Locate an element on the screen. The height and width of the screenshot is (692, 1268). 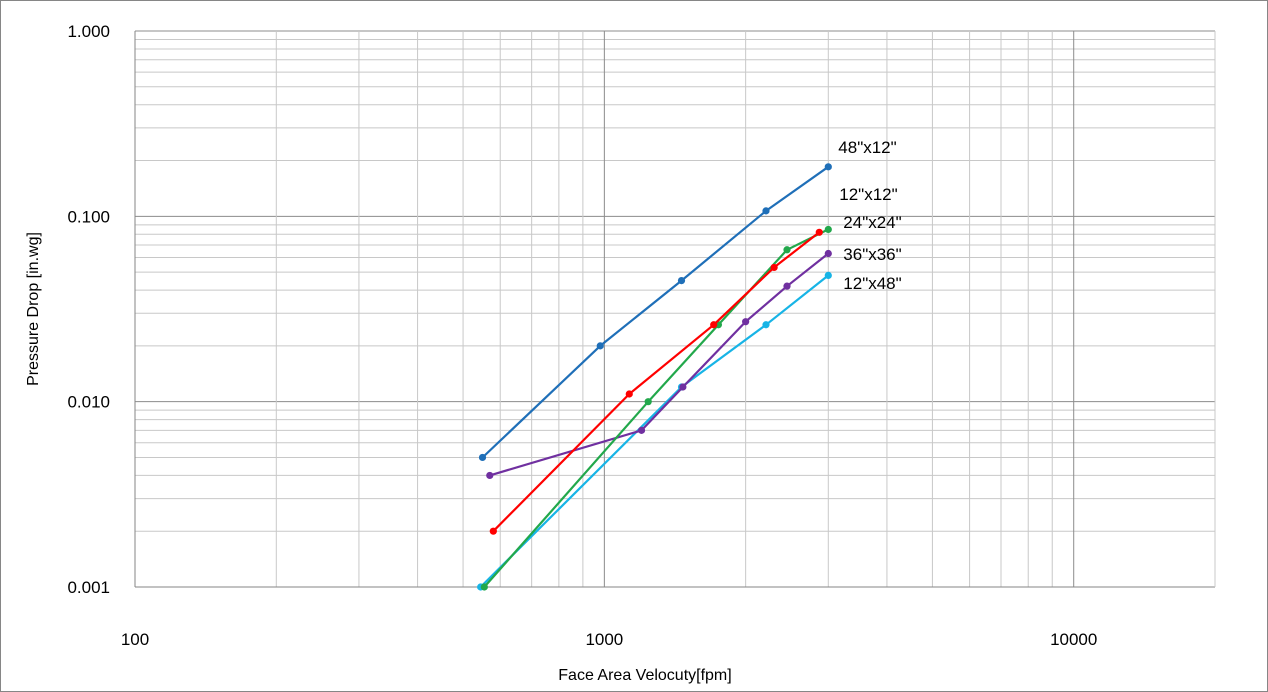
x-axis-ticks: 100 1000 10000 is located at coordinates (609, 639).